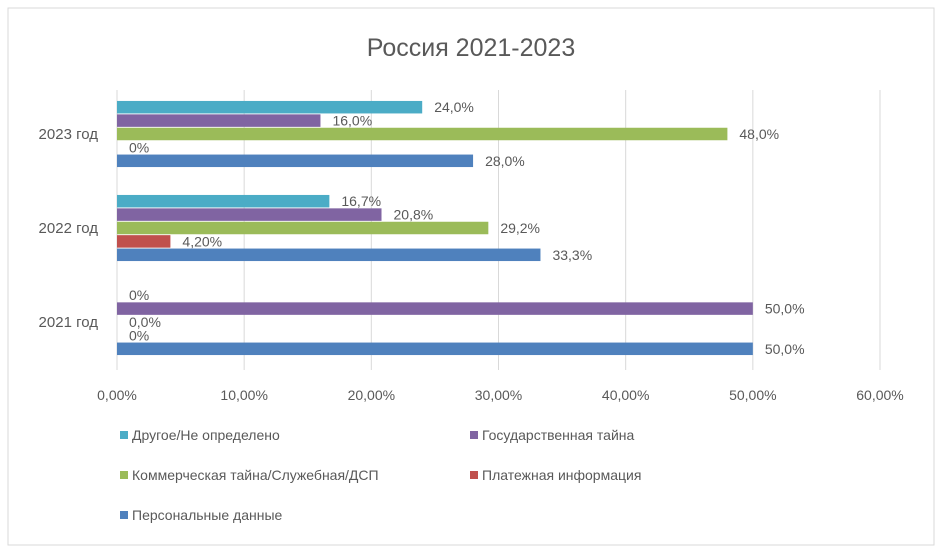 This screenshot has height=553, width=942. I want to click on category-label: 2021 год, so click(69, 322).